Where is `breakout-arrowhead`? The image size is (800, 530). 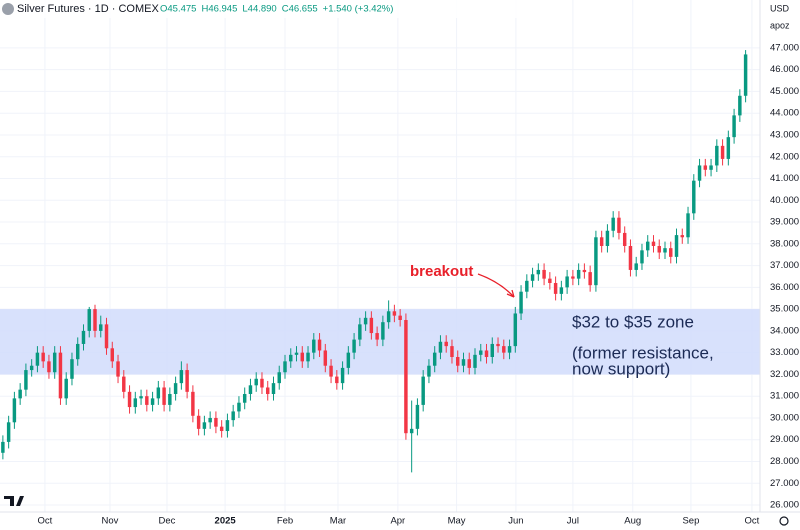 breakout-arrowhead is located at coordinates (510, 293).